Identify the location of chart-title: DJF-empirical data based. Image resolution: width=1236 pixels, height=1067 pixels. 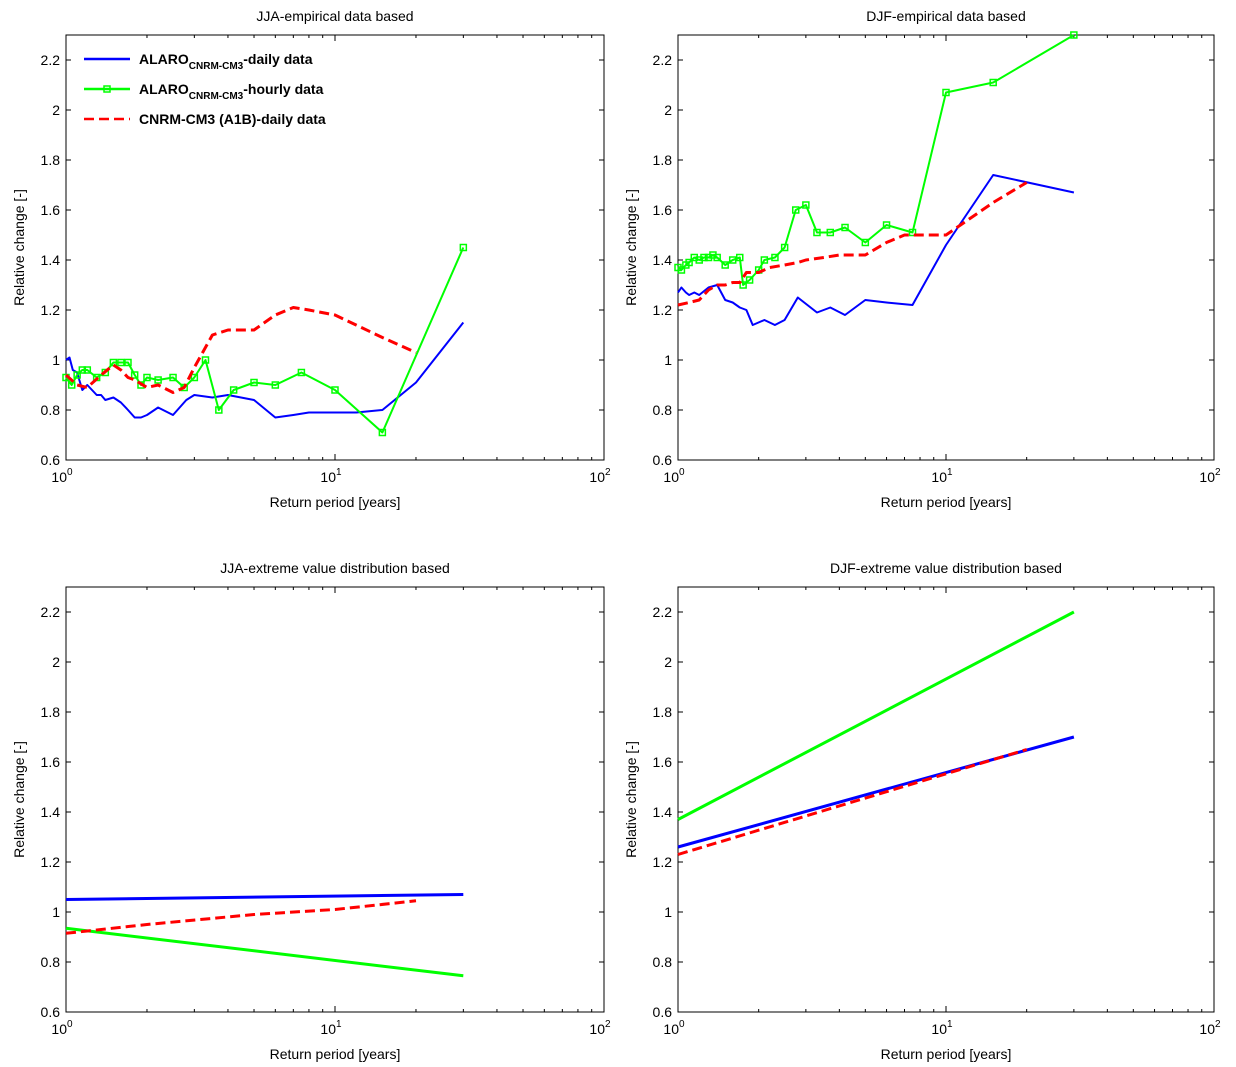
(946, 16).